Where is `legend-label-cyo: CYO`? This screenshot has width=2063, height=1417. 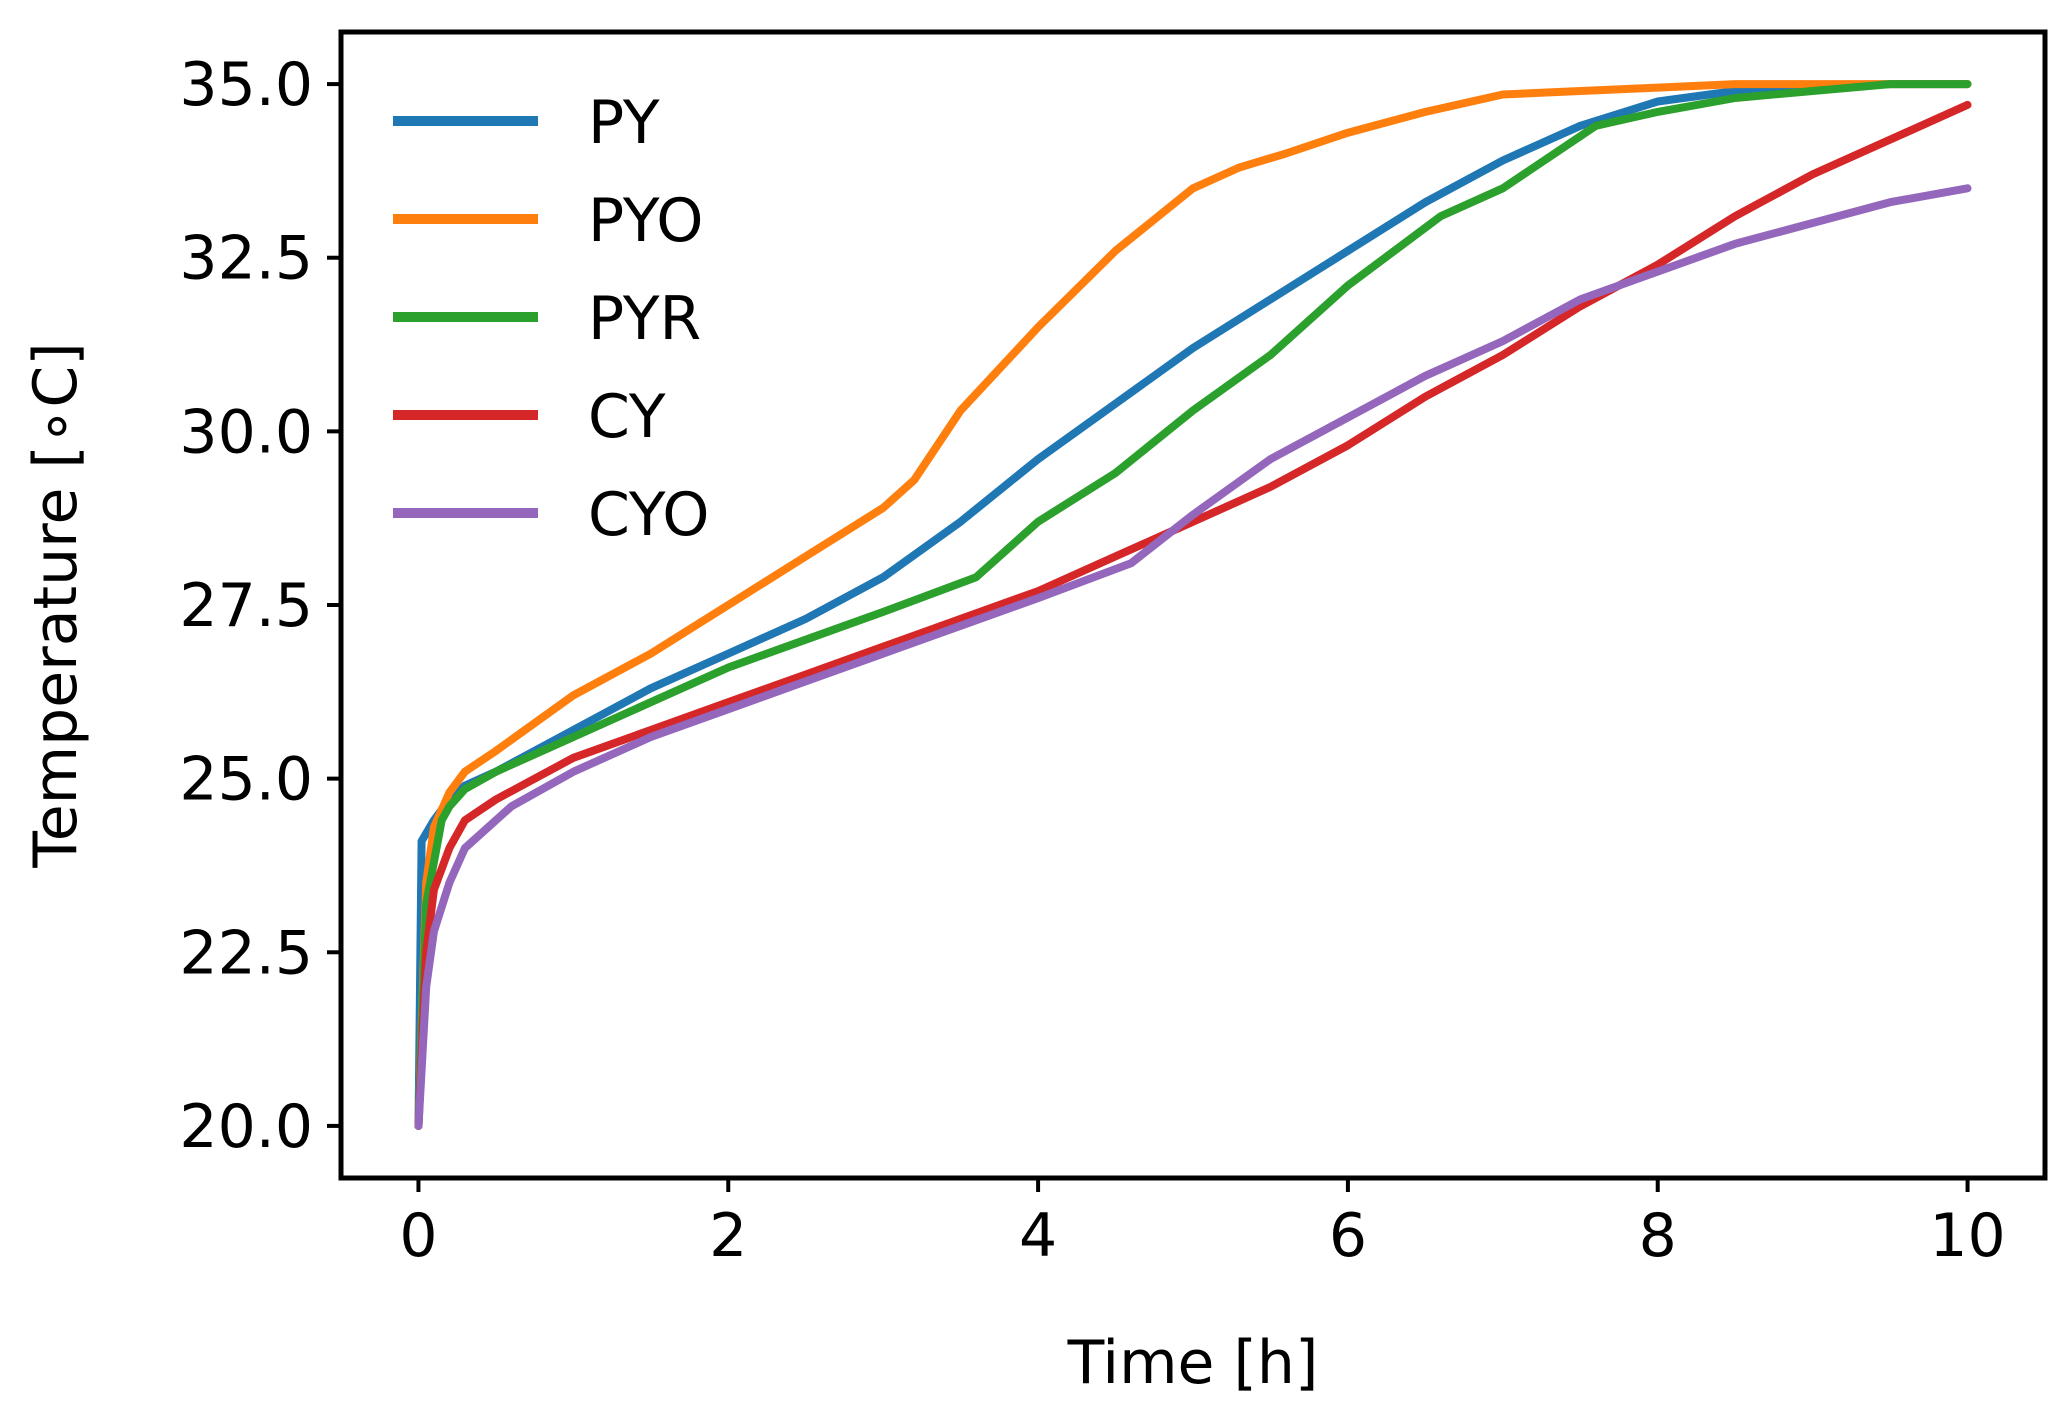 legend-label-cyo: CYO is located at coordinates (648, 515).